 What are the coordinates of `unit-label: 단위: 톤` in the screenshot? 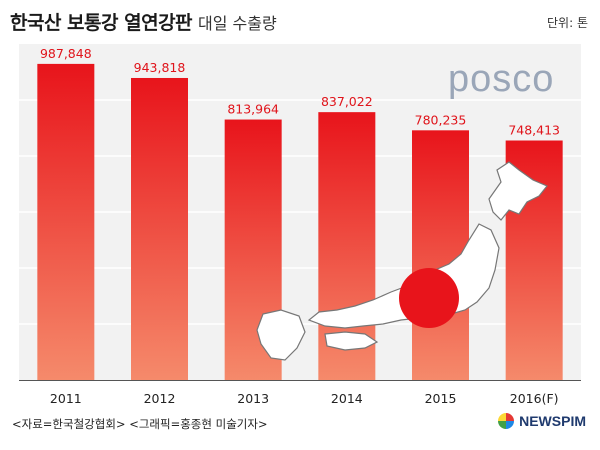 It's located at (567, 23).